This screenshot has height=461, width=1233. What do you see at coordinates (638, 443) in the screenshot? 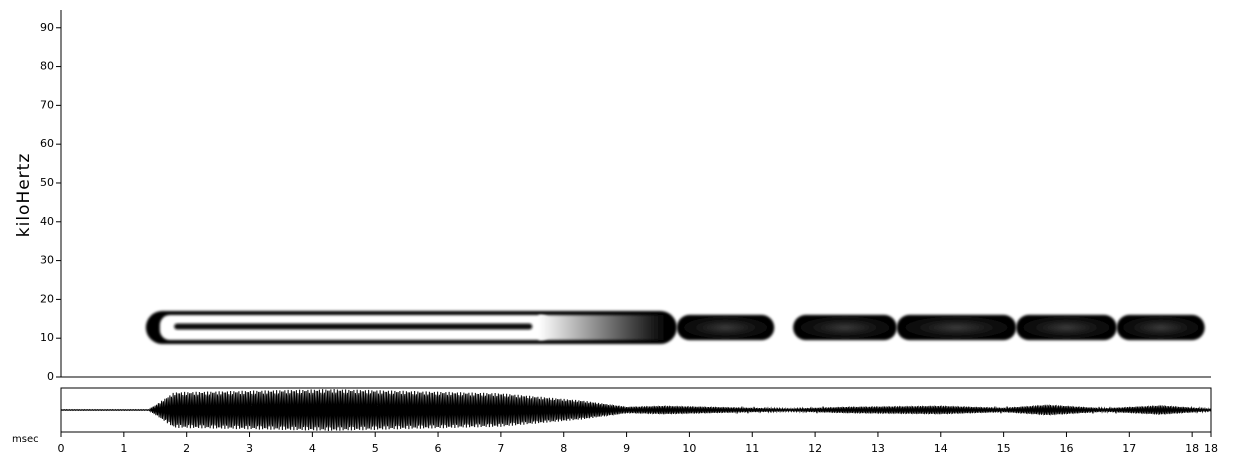
I see `x-tick-marks: 0 1 2 3 4 5 6 7 8 9 10 11 12 13 14 15 16 17 18 18` at bounding box center [638, 443].